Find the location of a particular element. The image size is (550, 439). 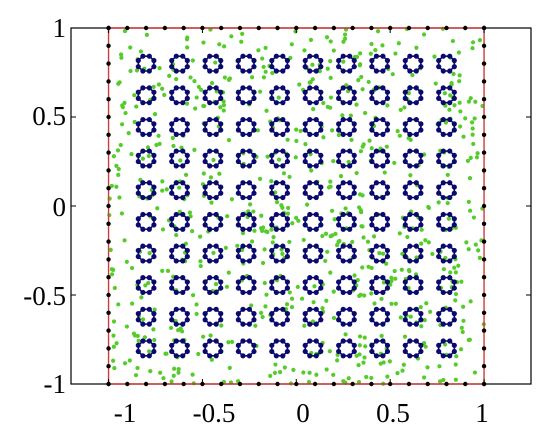

y-tick-labels: 1 0.5 0 -0.5 -1 is located at coordinates (44, 206).